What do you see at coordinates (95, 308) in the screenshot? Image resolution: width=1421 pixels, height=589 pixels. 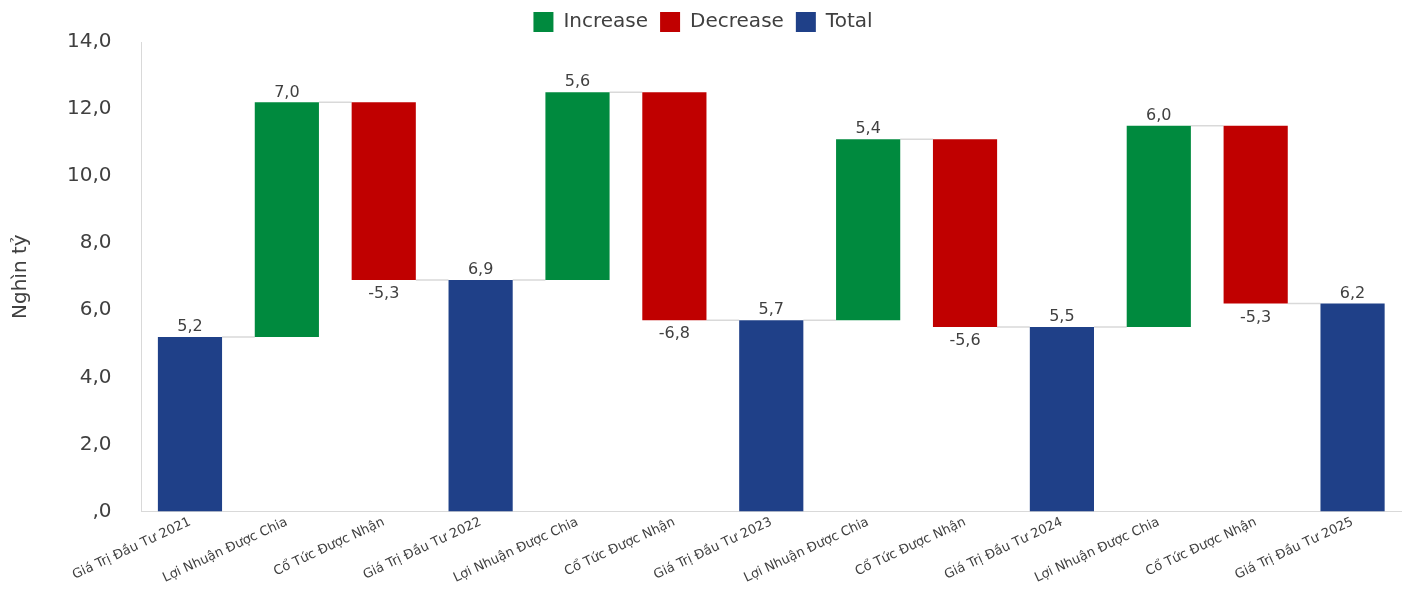 I see `y-tick-label: 6,0` at bounding box center [95, 308].